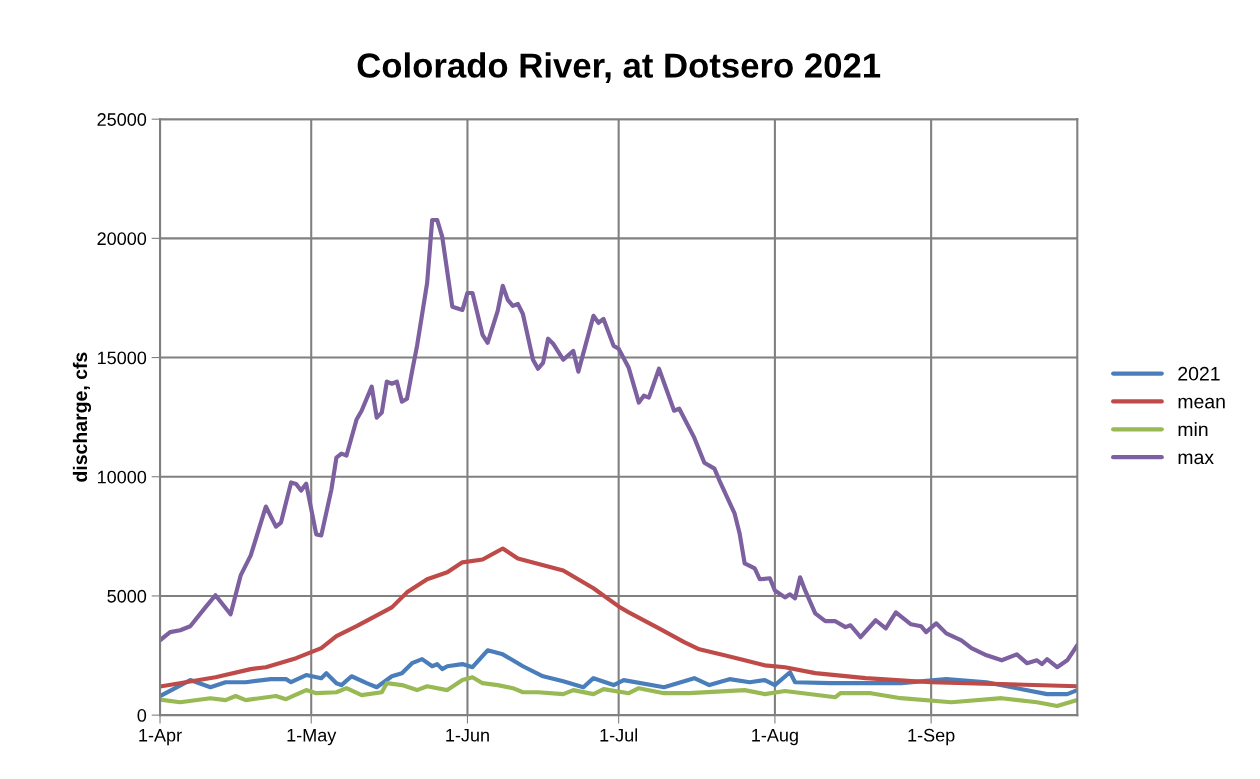 The height and width of the screenshot is (779, 1260). I want to click on legend-label: mean, so click(1201, 403).